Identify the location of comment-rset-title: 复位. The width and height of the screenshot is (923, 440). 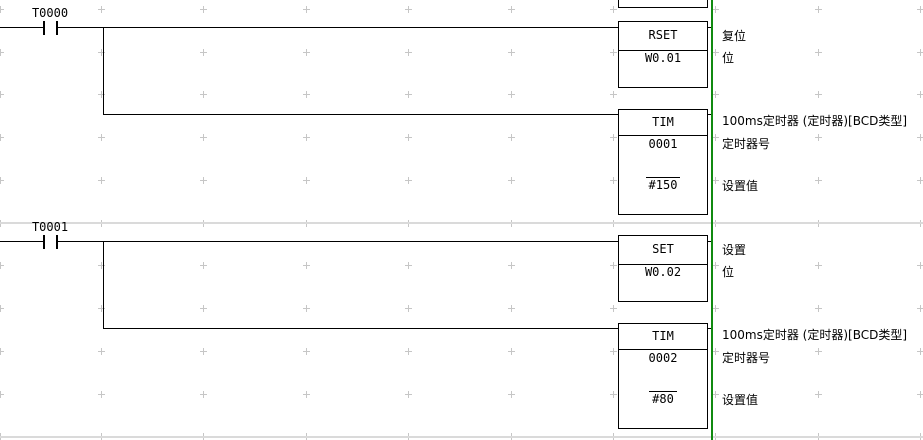
(734, 36).